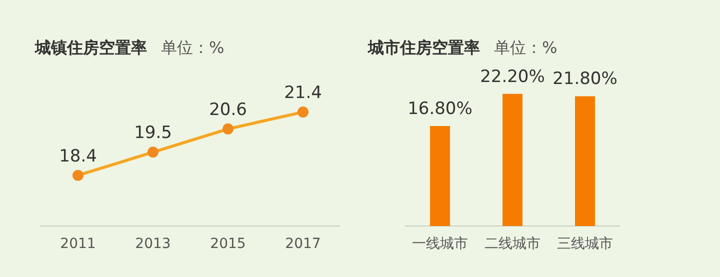 This screenshot has width=720, height=277. Describe the element at coordinates (585, 244) in the screenshot. I see `x-tick-label: 三线城市` at that location.